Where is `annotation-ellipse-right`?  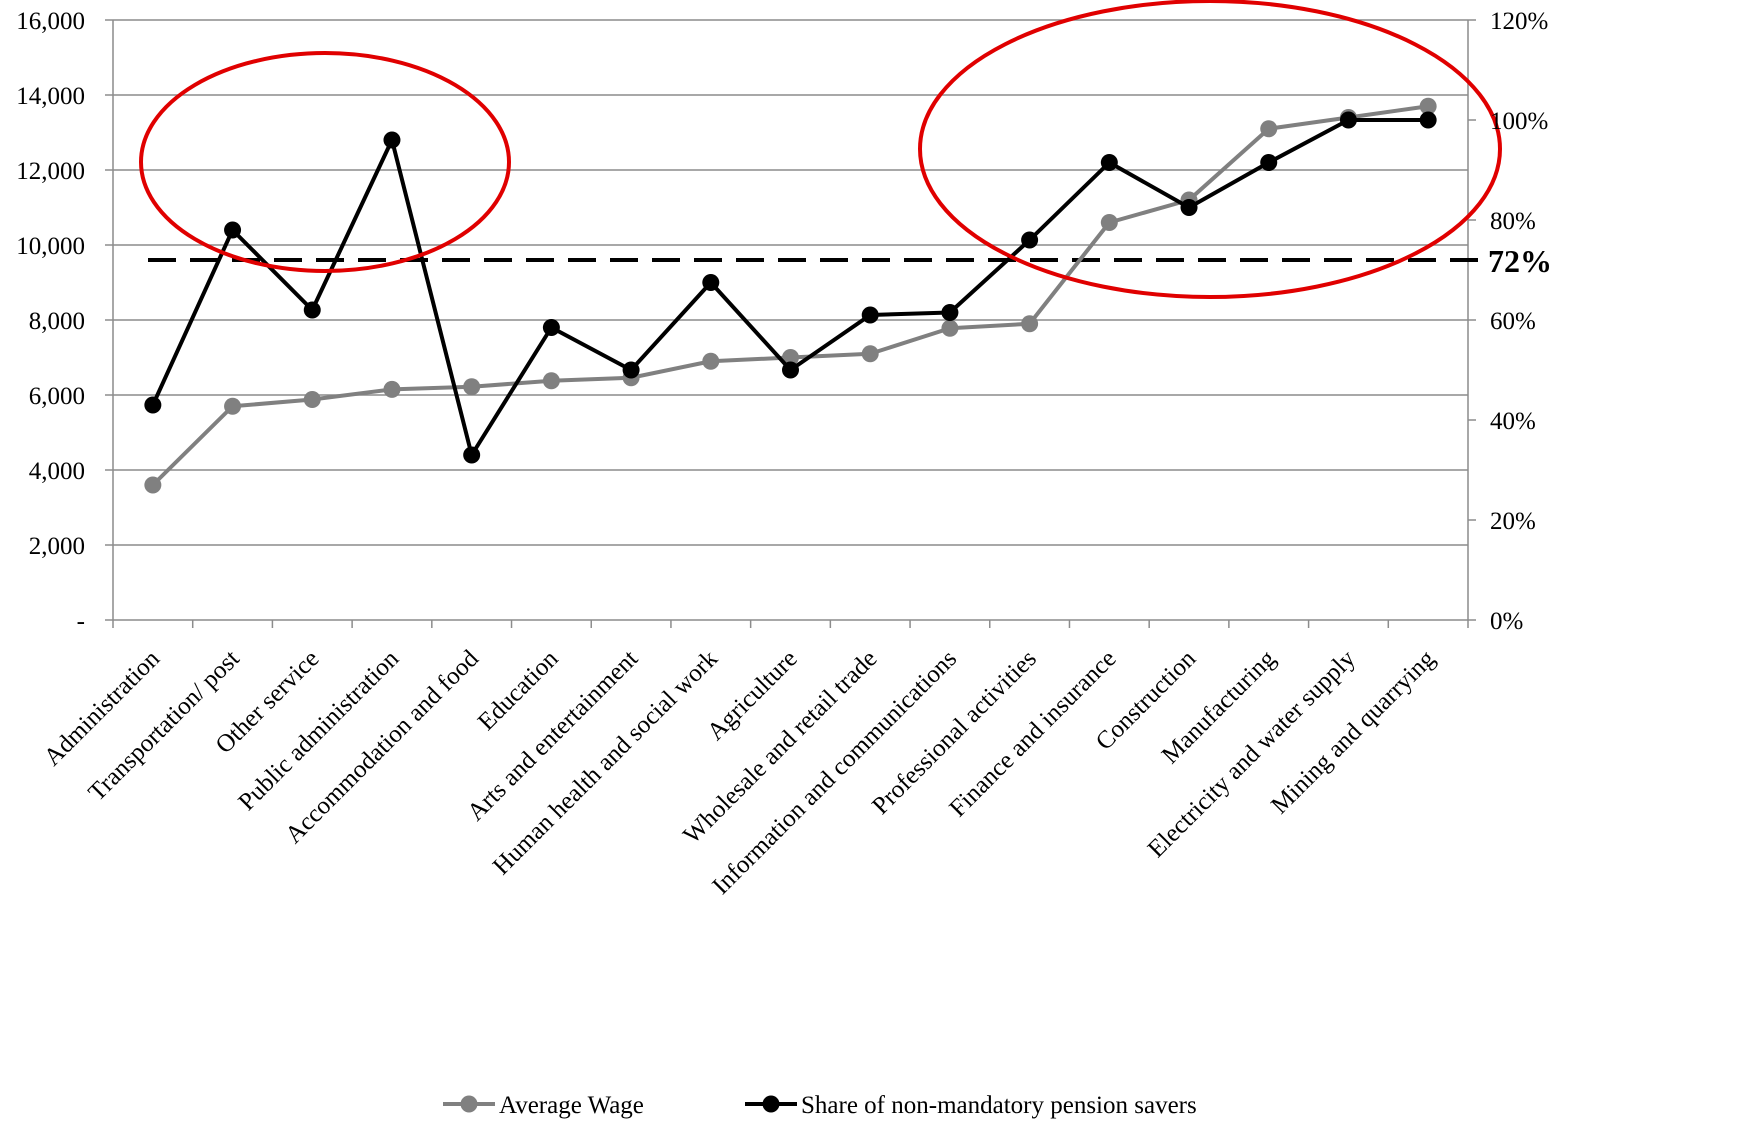
annotation-ellipse-right is located at coordinates (1210, 149).